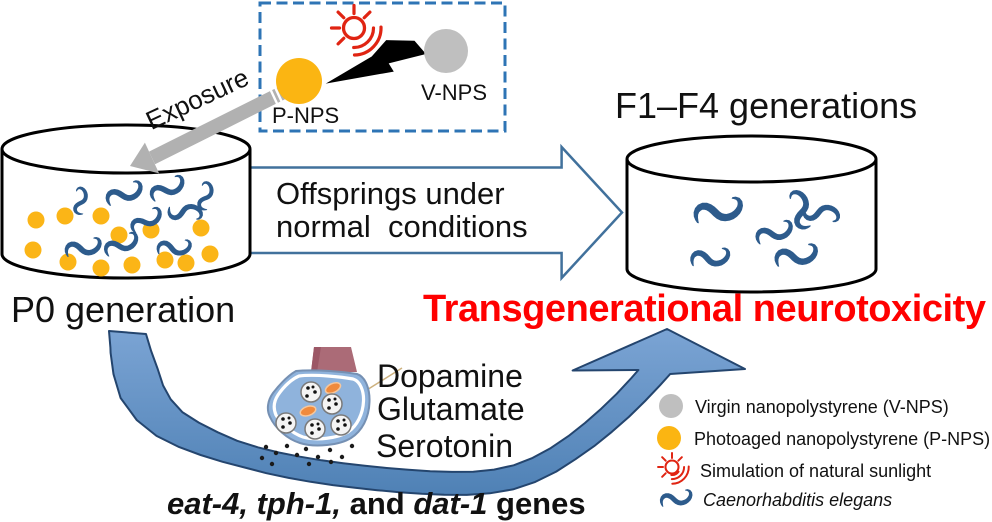  Describe the element at coordinates (454, 92) in the screenshot. I see `svg-text: V-NPS` at that location.